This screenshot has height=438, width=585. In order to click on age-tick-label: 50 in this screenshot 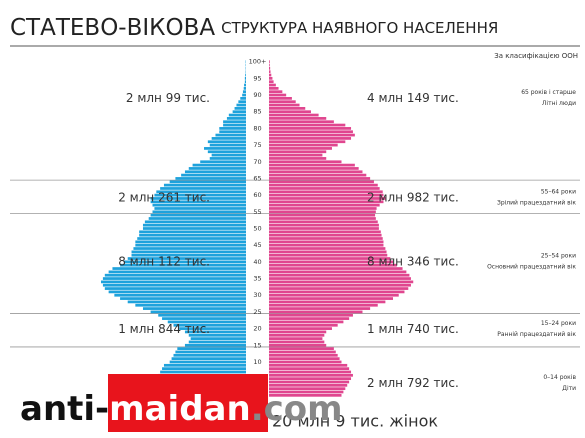, I will do `click(257, 229)`.